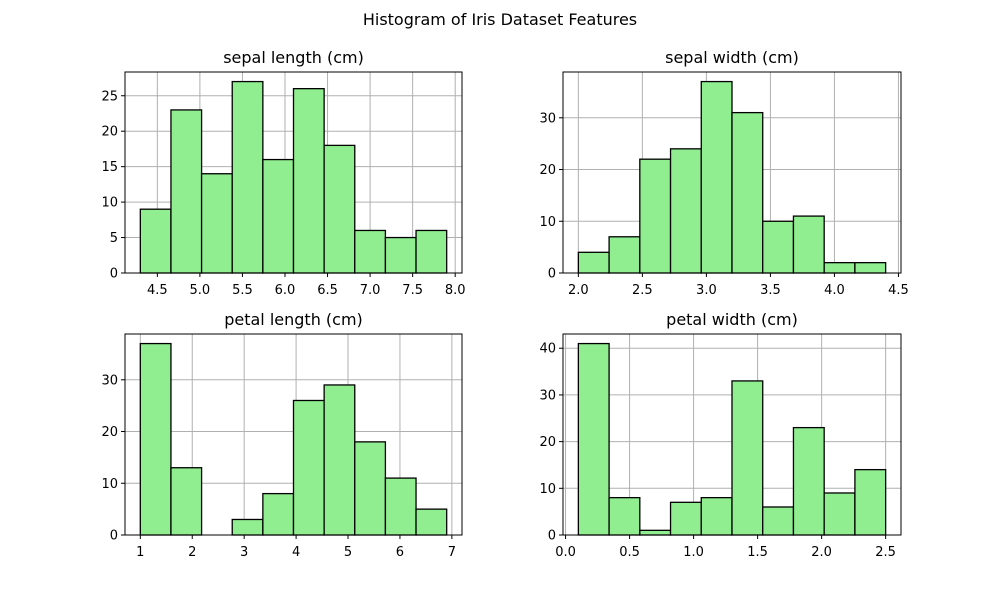 The image size is (1000, 600). Describe the element at coordinates (370, 290) in the screenshot. I see `x-tick-label: 7.0` at that location.